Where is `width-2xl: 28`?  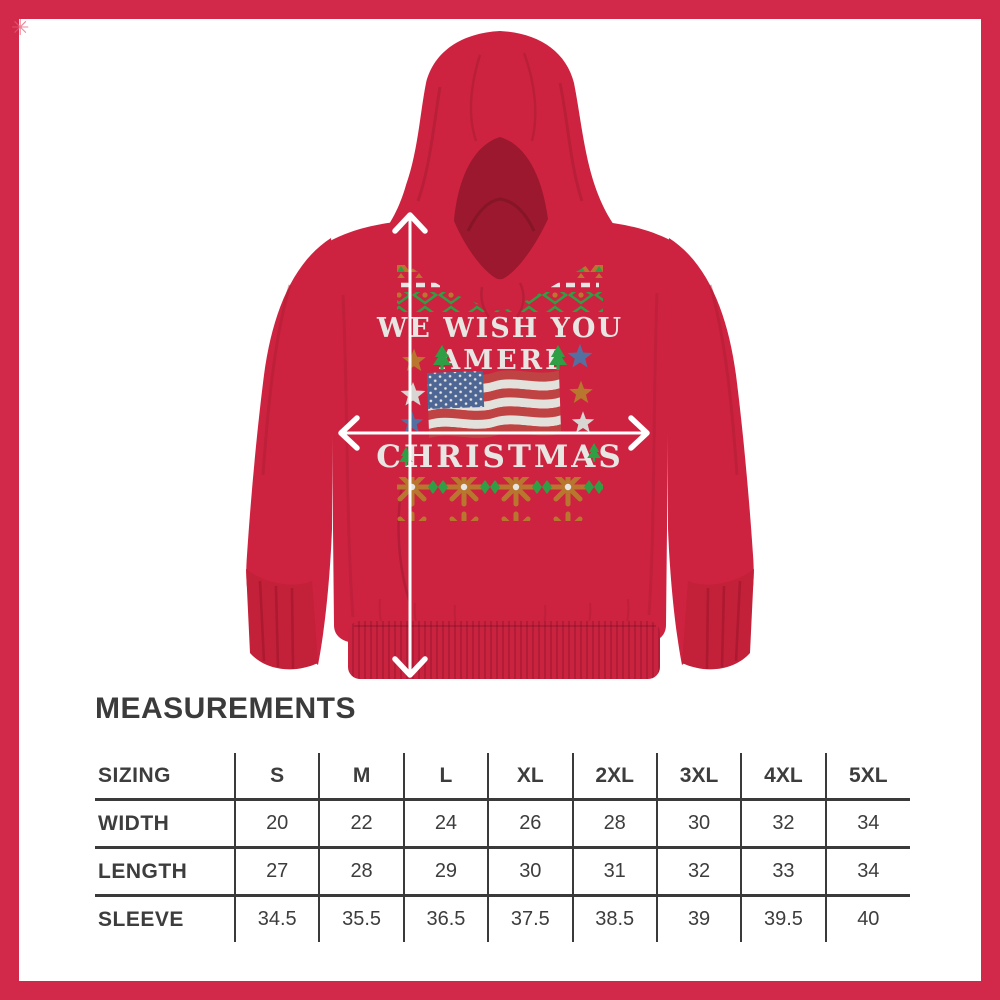 width-2xl: 28 is located at coordinates (614, 823).